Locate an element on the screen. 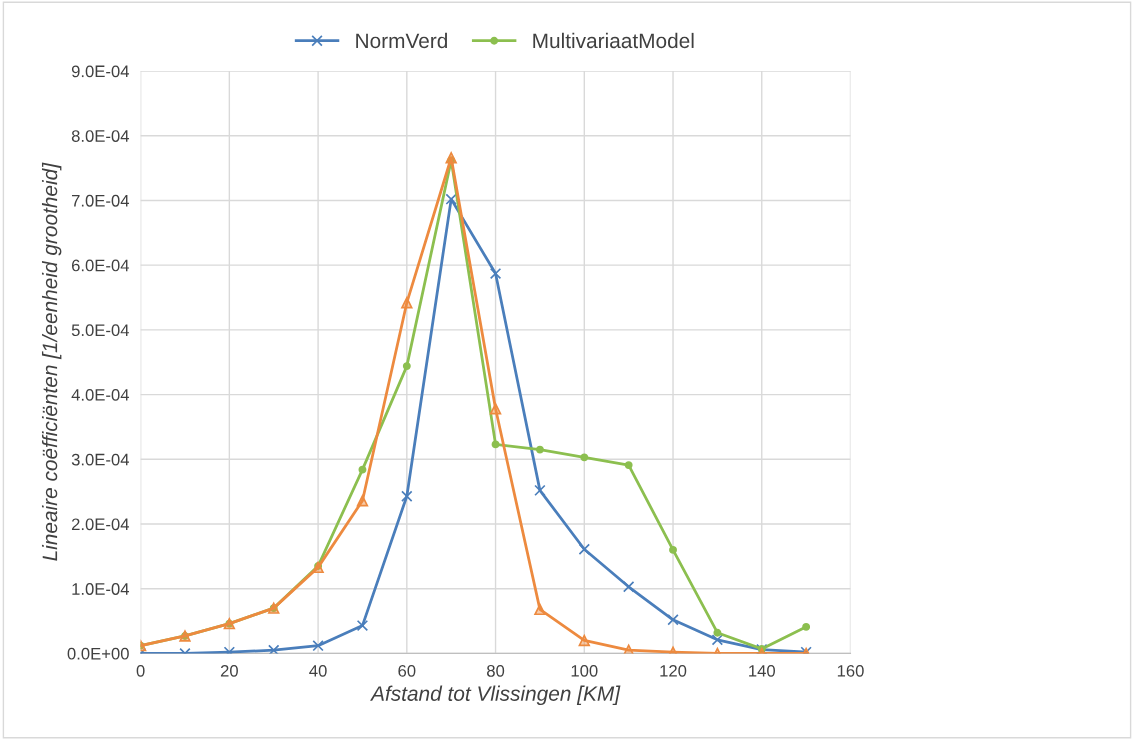 This screenshot has width=1134, height=740. legend-label: MultivariaatModel is located at coordinates (613, 40).